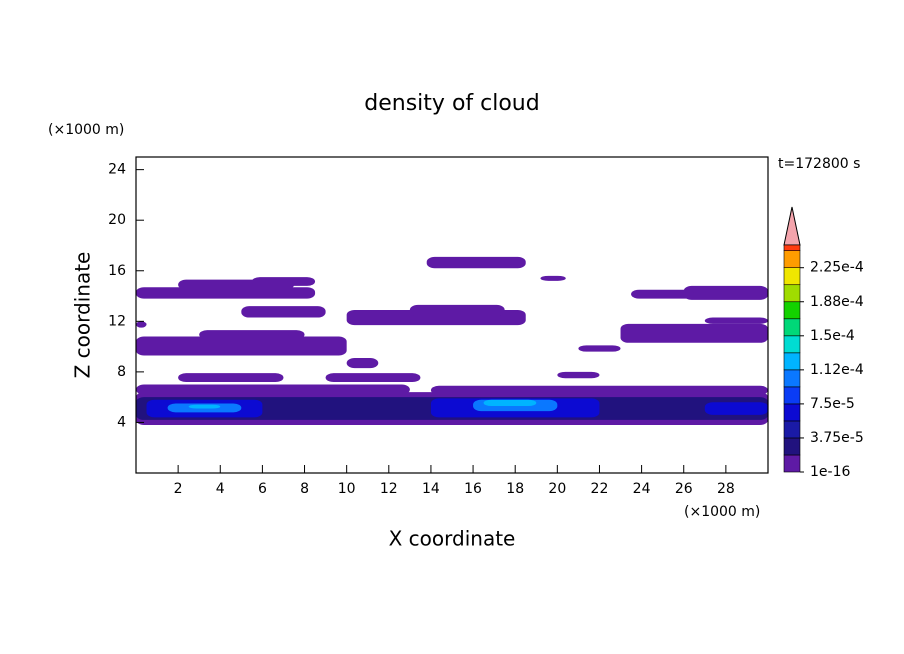 The height and width of the screenshot is (654, 904). I want to click on x-axis-label: X coordinate, so click(452, 539).